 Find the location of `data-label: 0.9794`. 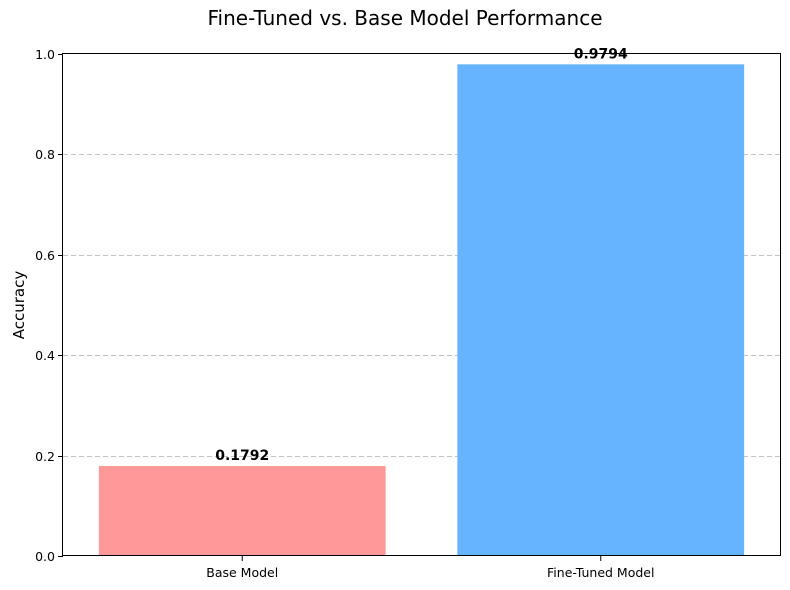

data-label: 0.9794 is located at coordinates (601, 54).